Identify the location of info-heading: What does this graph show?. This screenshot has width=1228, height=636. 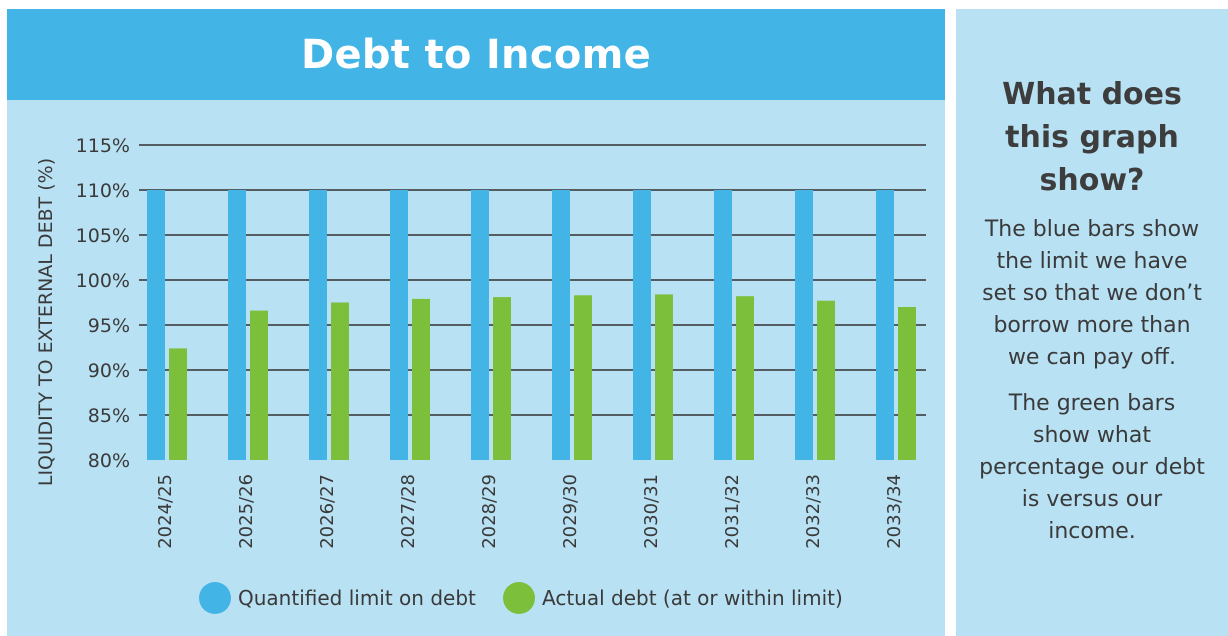
(1092, 137).